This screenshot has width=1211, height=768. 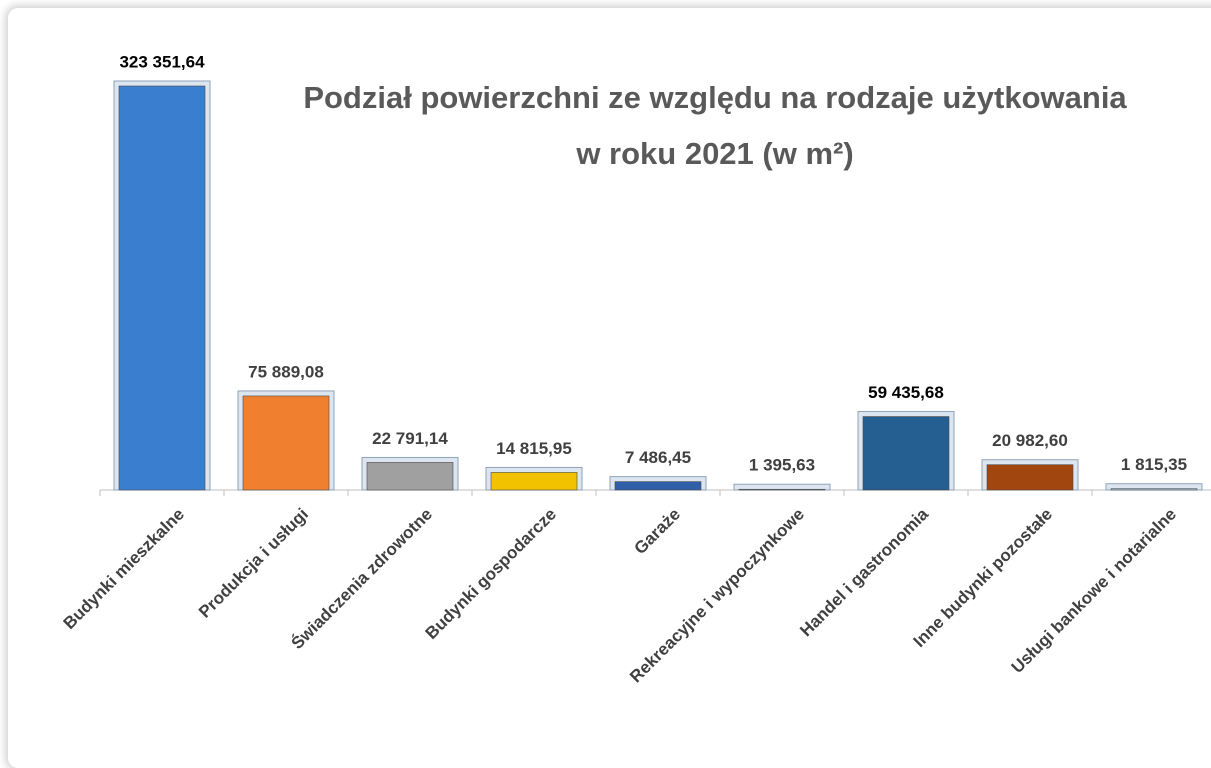 I want to click on value-label: 22 791,14, so click(x=410, y=438).